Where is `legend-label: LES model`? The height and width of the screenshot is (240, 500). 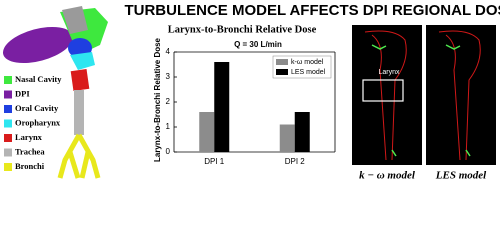
legend-label: LES model is located at coordinates (308, 72).